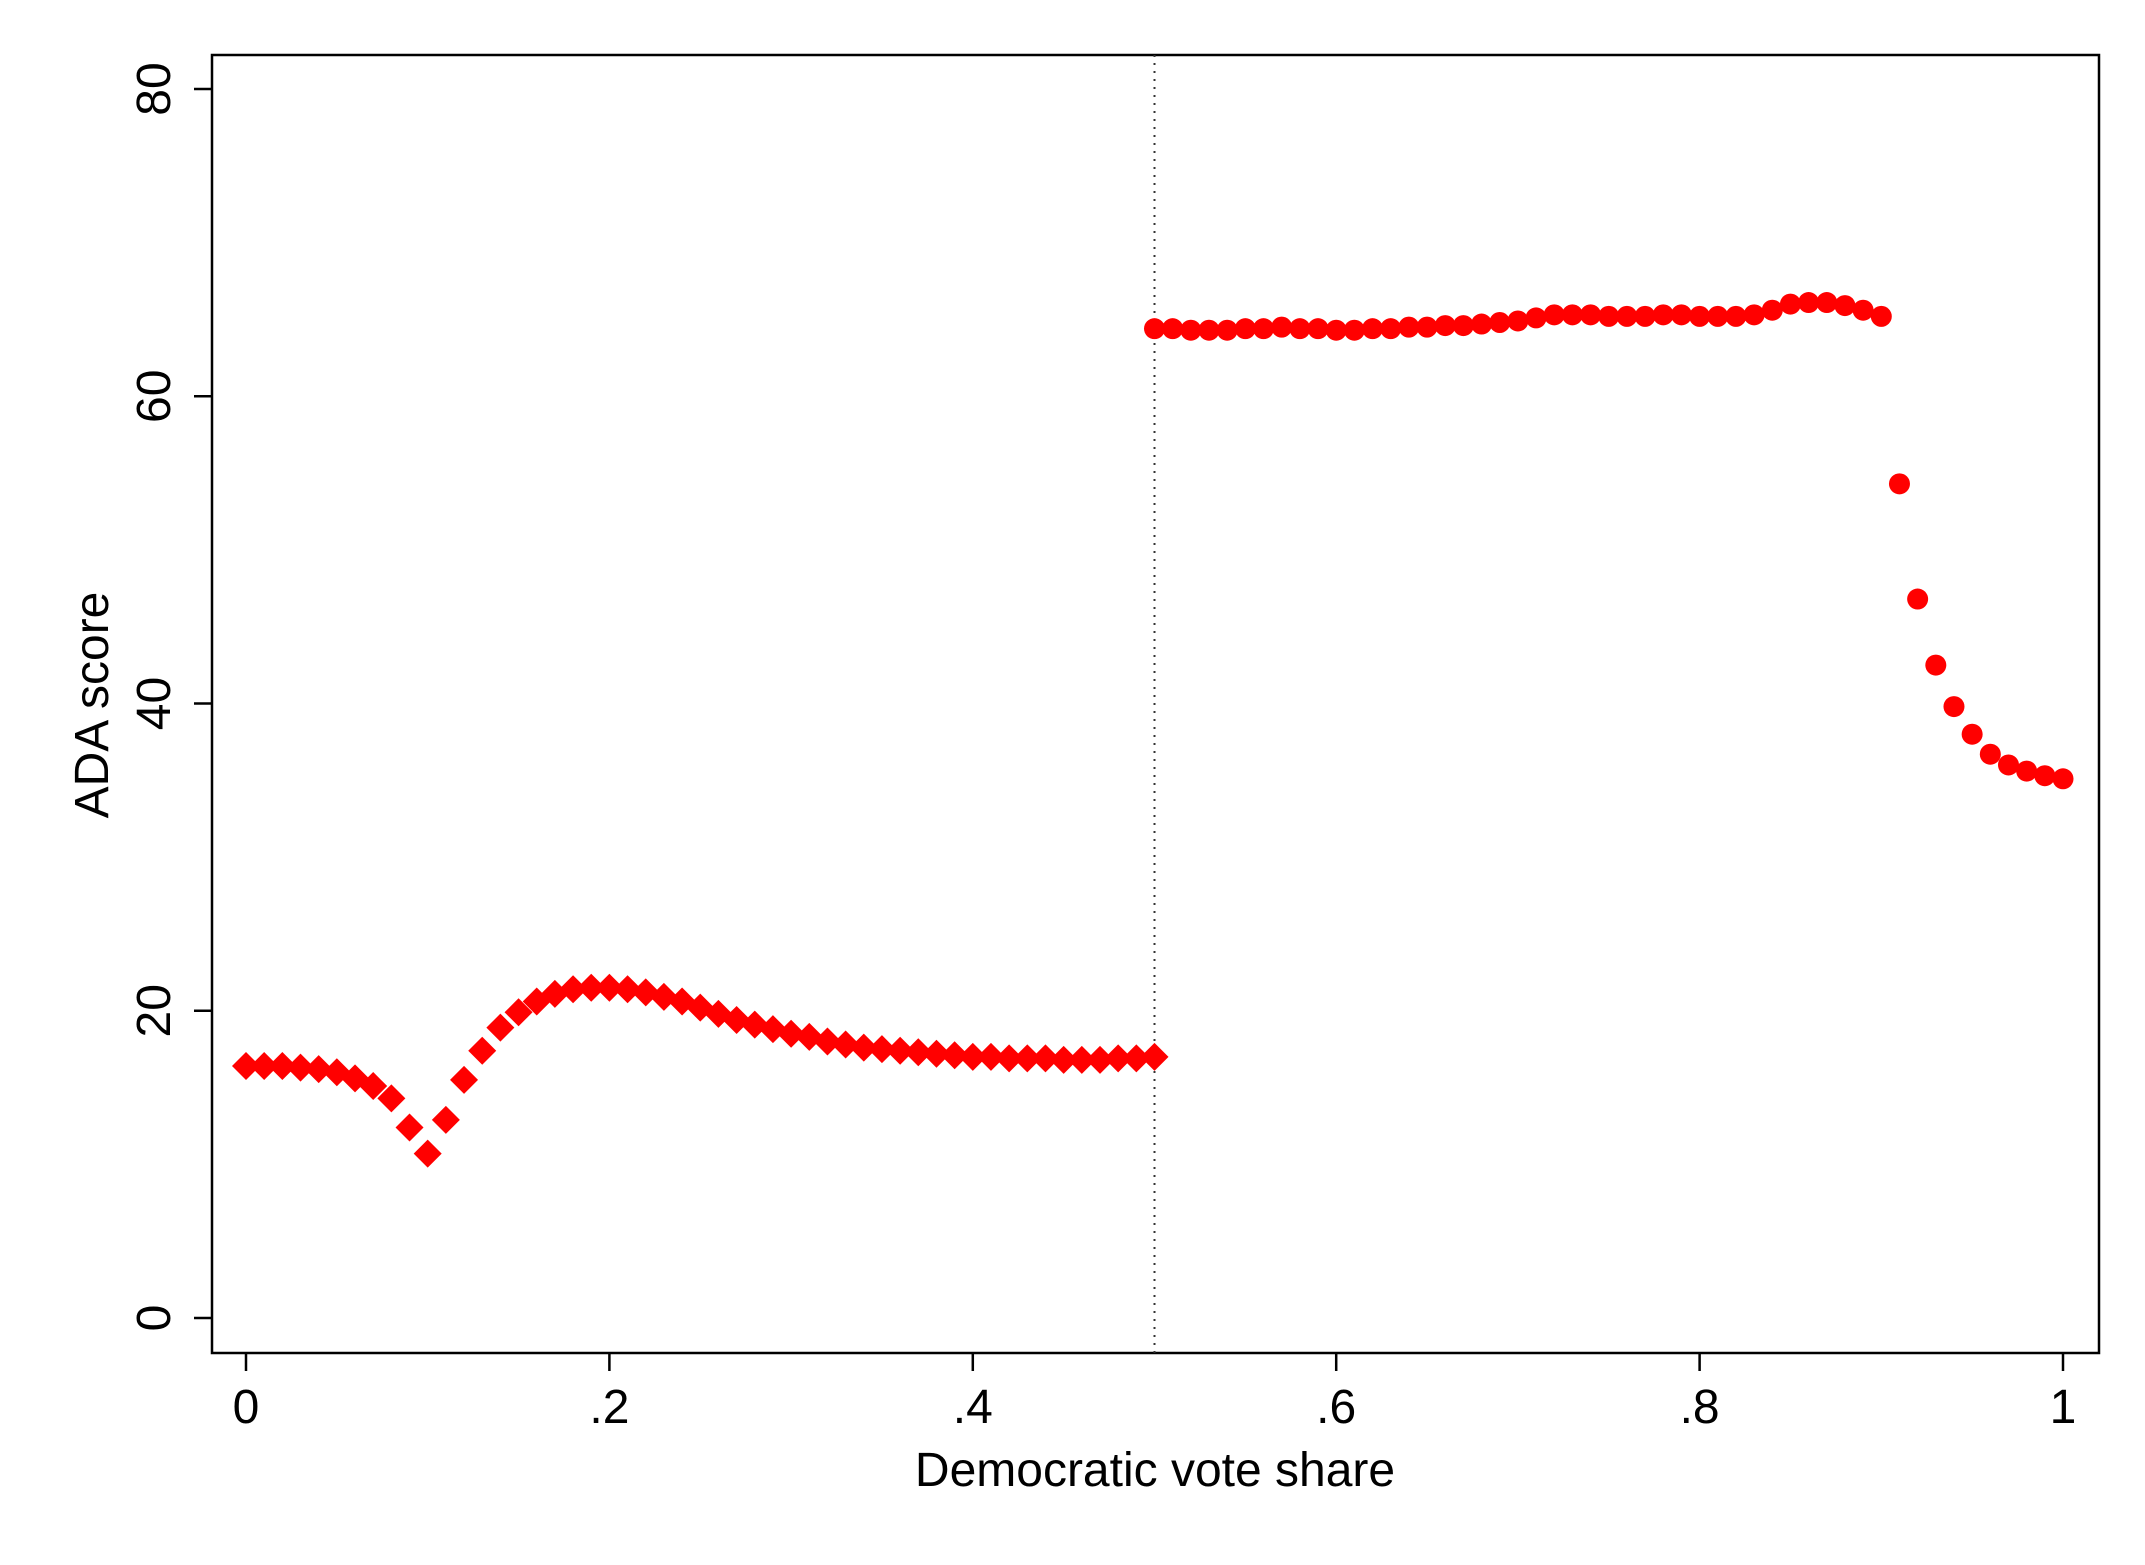  Describe the element at coordinates (1155, 1470) in the screenshot. I see `x-axis-label: Democratic vote share` at that location.